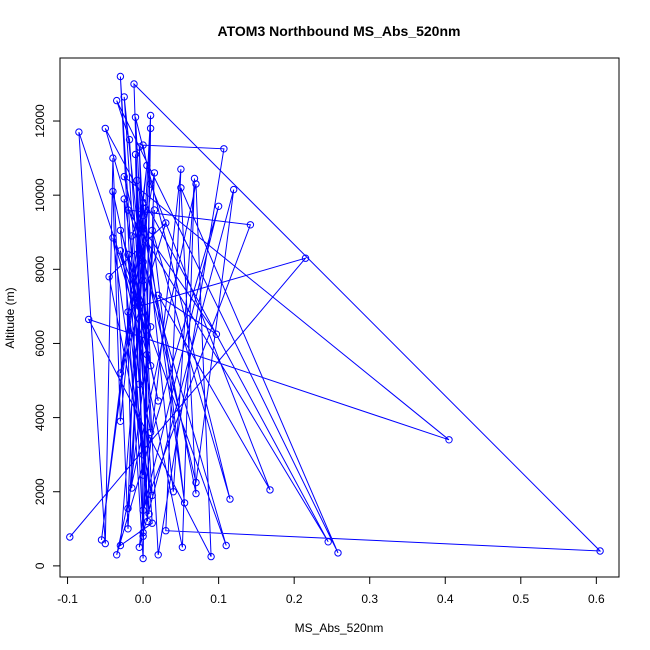 The width and height of the screenshot is (650, 650). Describe the element at coordinates (218, 599) in the screenshot. I see `x-tick-label: 0.1` at that location.